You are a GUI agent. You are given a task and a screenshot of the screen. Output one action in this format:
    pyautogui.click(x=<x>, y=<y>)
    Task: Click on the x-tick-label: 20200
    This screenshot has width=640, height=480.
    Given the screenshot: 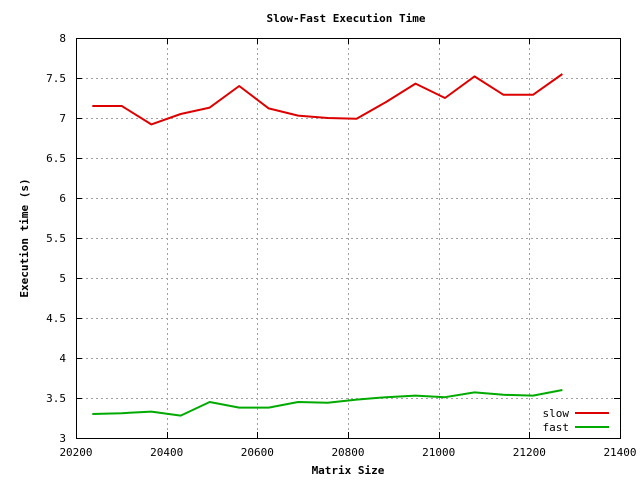 What is the action you would take?
    pyautogui.click(x=75, y=452)
    